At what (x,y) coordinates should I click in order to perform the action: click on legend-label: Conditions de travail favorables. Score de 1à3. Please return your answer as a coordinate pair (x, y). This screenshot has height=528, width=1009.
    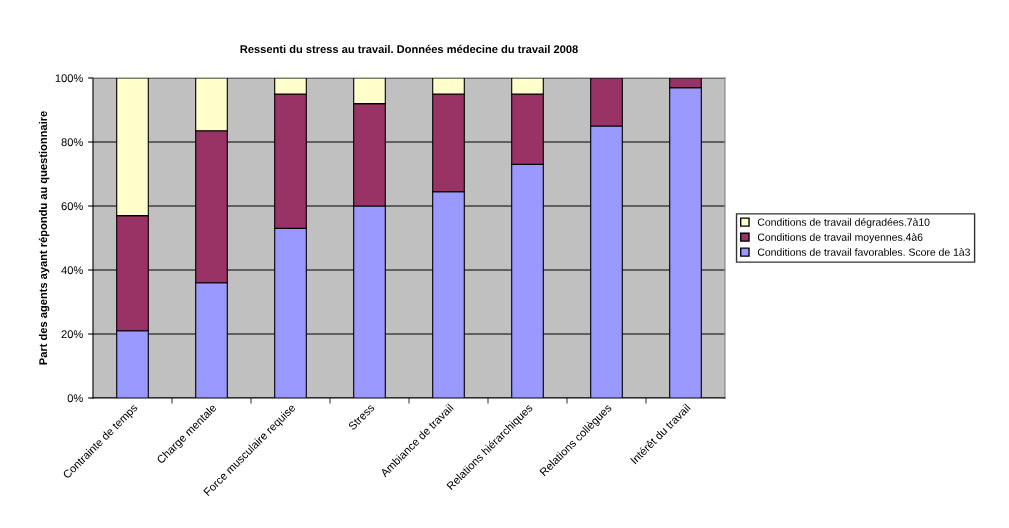
    Looking at the image, I should click on (863, 252).